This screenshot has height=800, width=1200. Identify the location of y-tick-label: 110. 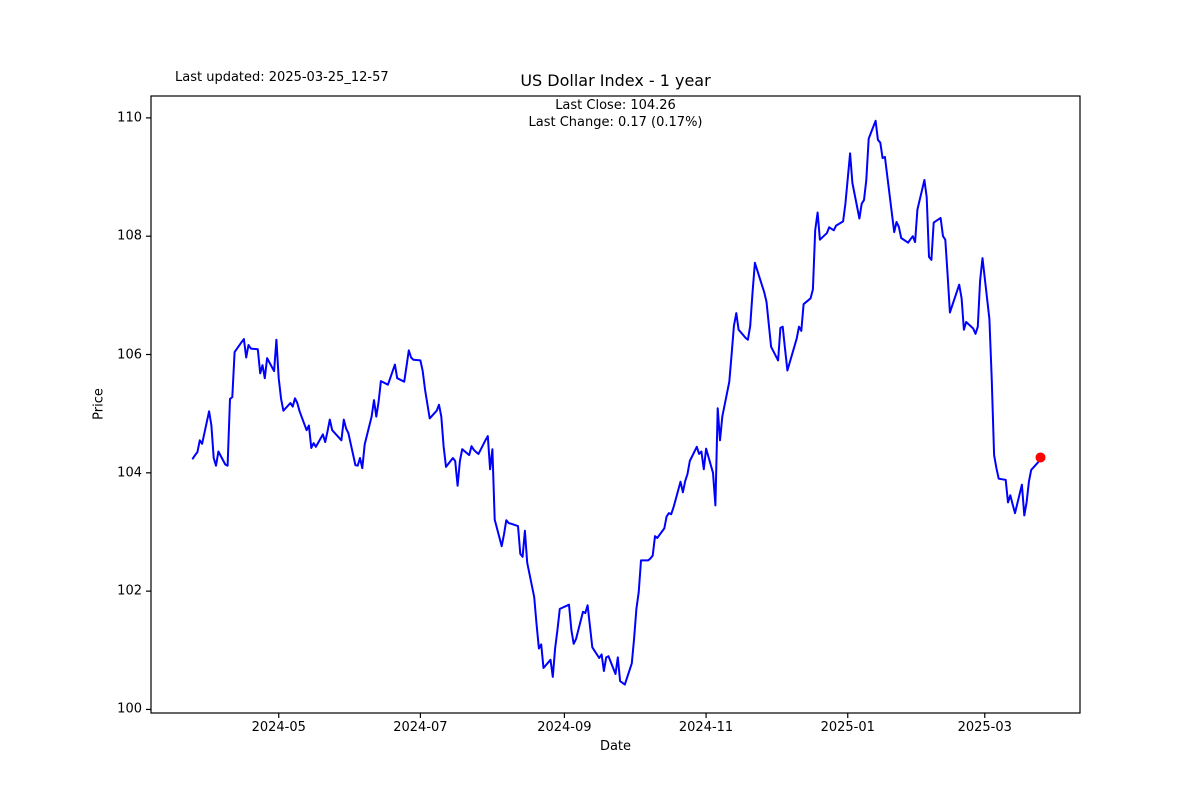
(129, 118).